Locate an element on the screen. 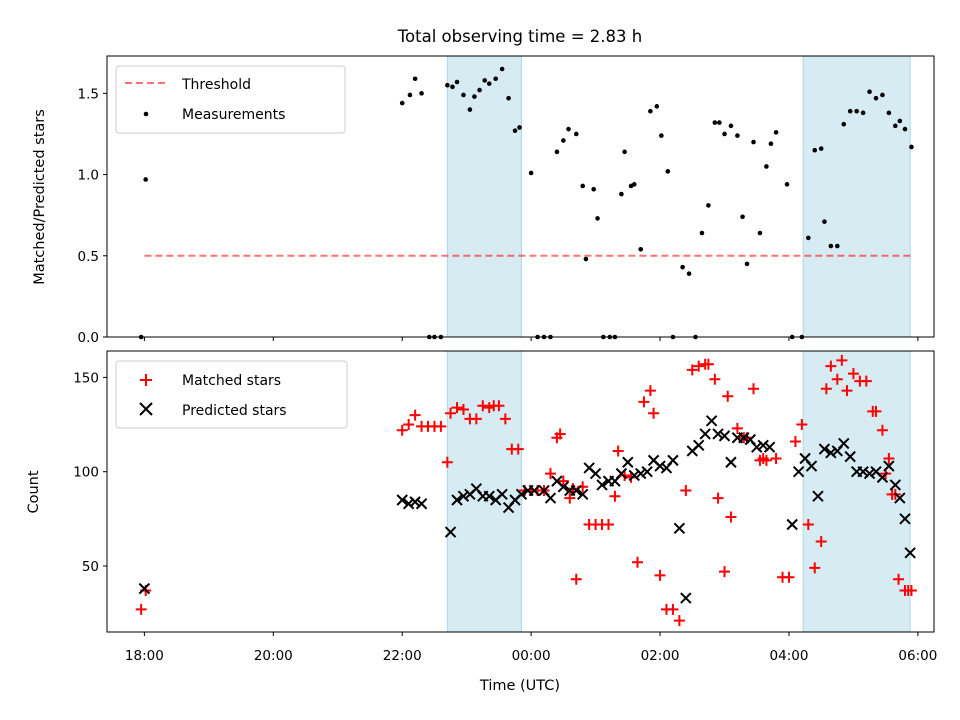 This screenshot has height=720, width=960. ratio-x-ticks is located at coordinates (531, 339).